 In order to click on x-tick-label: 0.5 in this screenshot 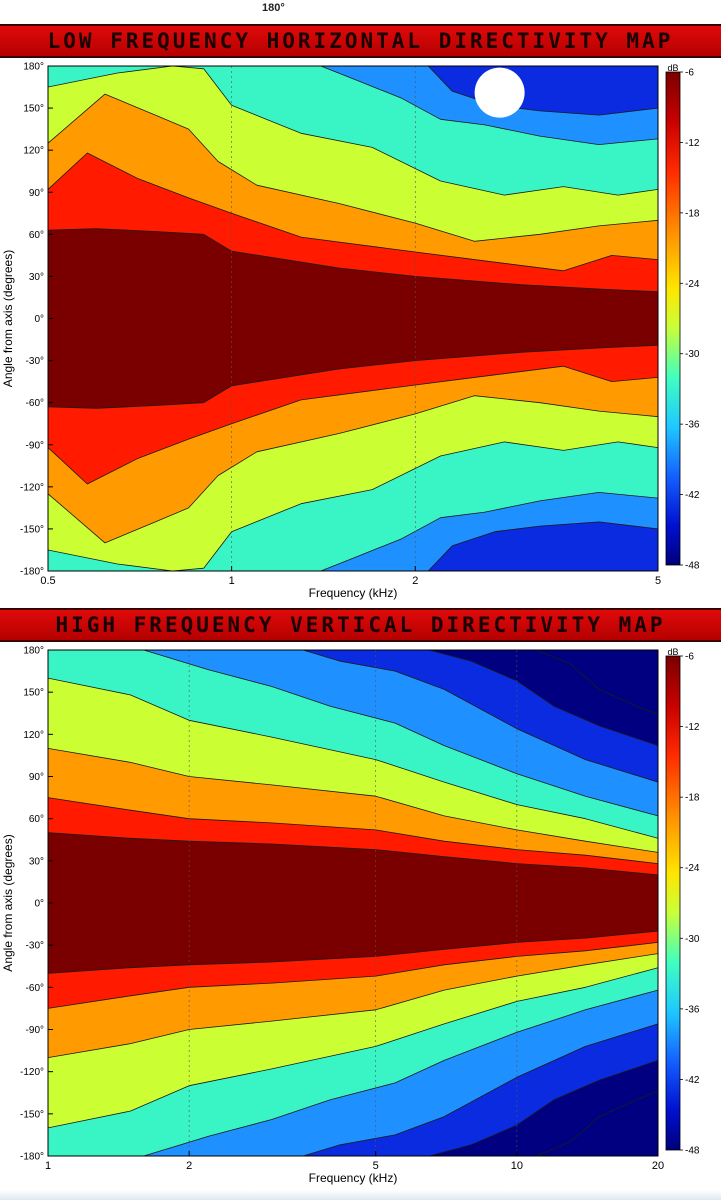, I will do `click(47, 581)`.